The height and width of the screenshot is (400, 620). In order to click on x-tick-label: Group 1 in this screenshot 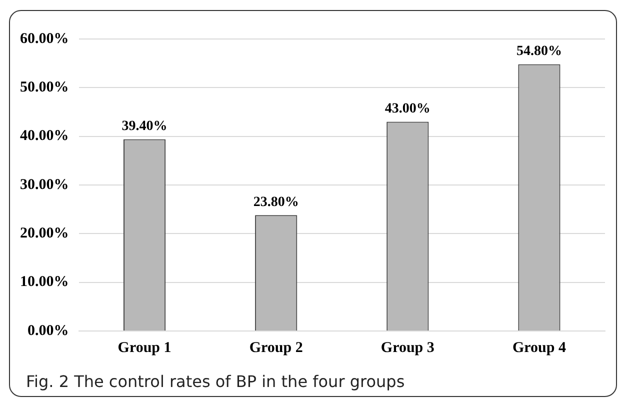, I will do `click(145, 348)`.